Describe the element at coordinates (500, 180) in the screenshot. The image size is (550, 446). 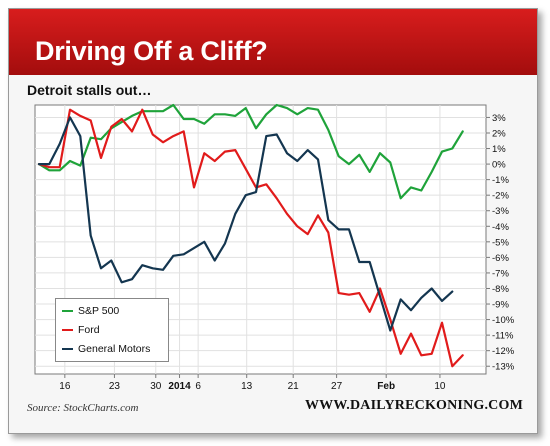
I see `y-tick-label: -1%` at that location.